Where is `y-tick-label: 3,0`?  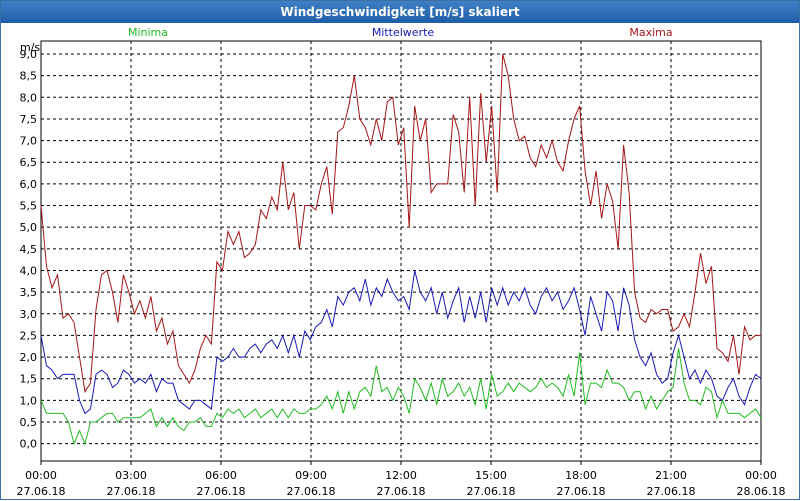
y-tick-label: 3,0 is located at coordinates (29, 314).